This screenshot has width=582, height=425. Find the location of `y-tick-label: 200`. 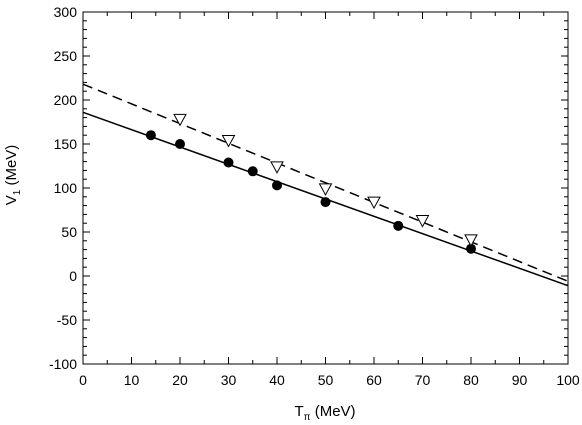

y-tick-label: 200 is located at coordinates (66, 100).